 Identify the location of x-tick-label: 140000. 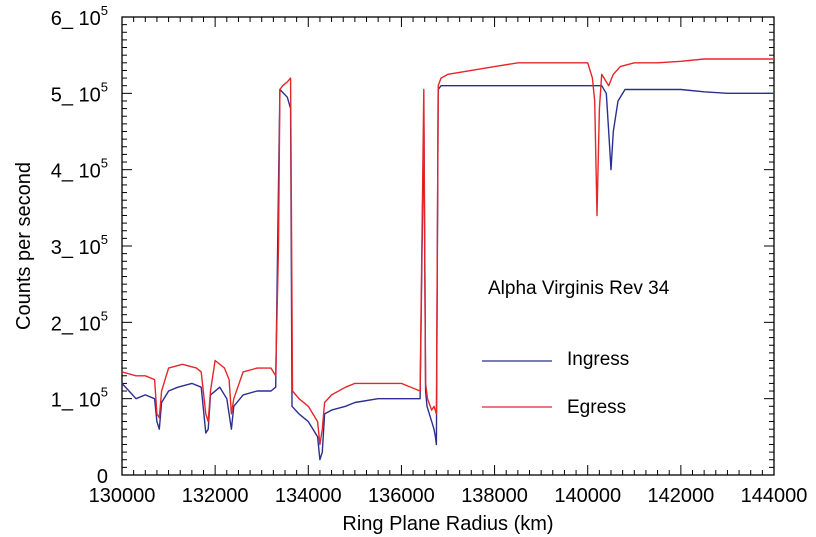
(587, 496).